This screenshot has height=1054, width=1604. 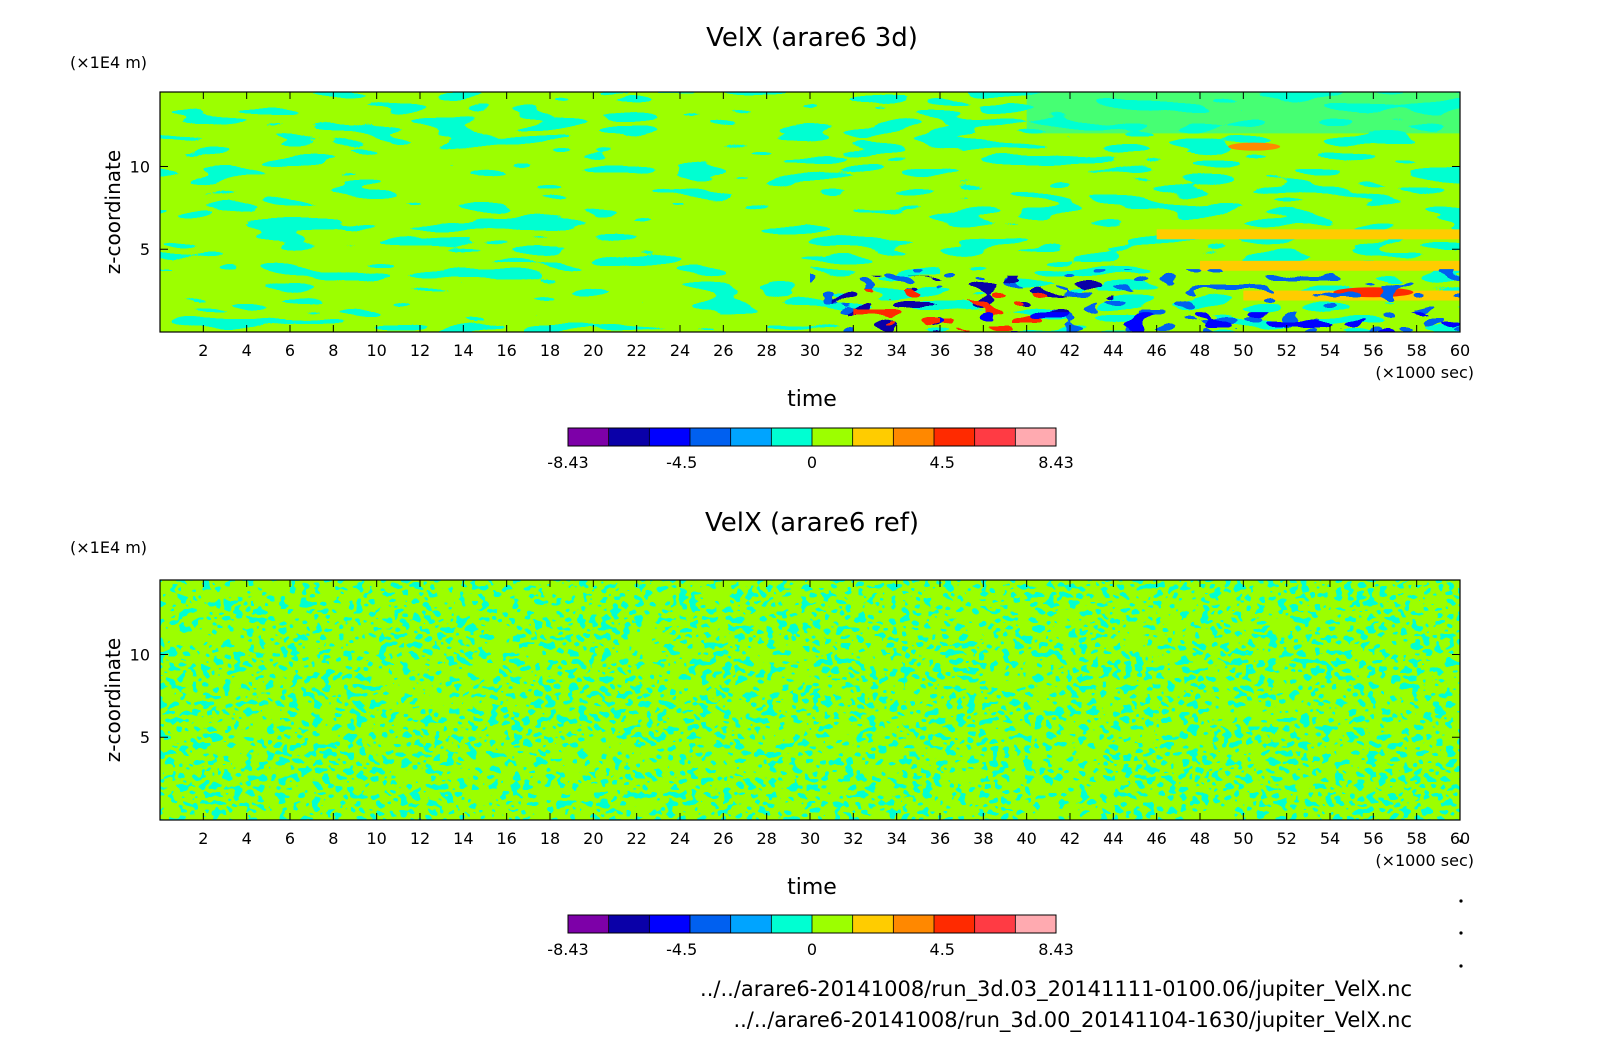 I want to click on colorbar-label: -8.43, so click(x=567, y=949).